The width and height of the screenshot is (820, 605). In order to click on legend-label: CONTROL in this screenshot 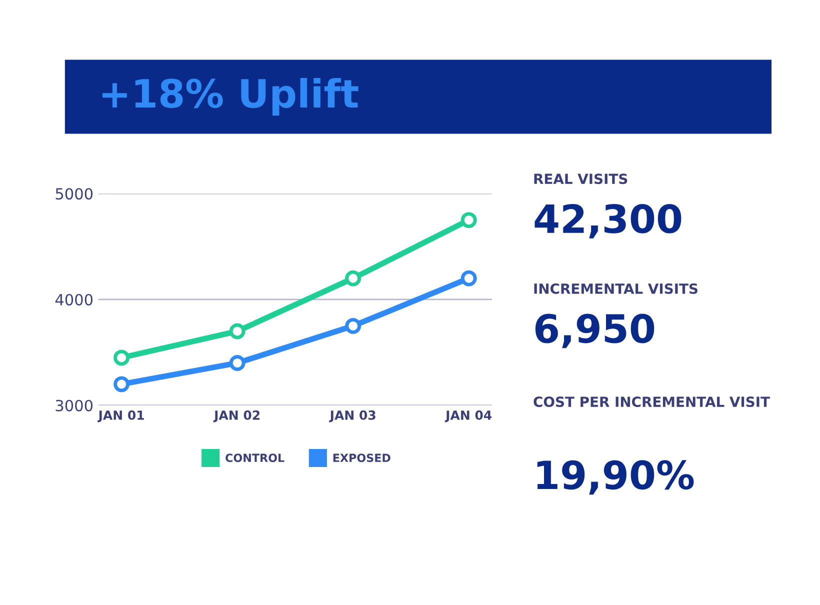, I will do `click(255, 458)`.